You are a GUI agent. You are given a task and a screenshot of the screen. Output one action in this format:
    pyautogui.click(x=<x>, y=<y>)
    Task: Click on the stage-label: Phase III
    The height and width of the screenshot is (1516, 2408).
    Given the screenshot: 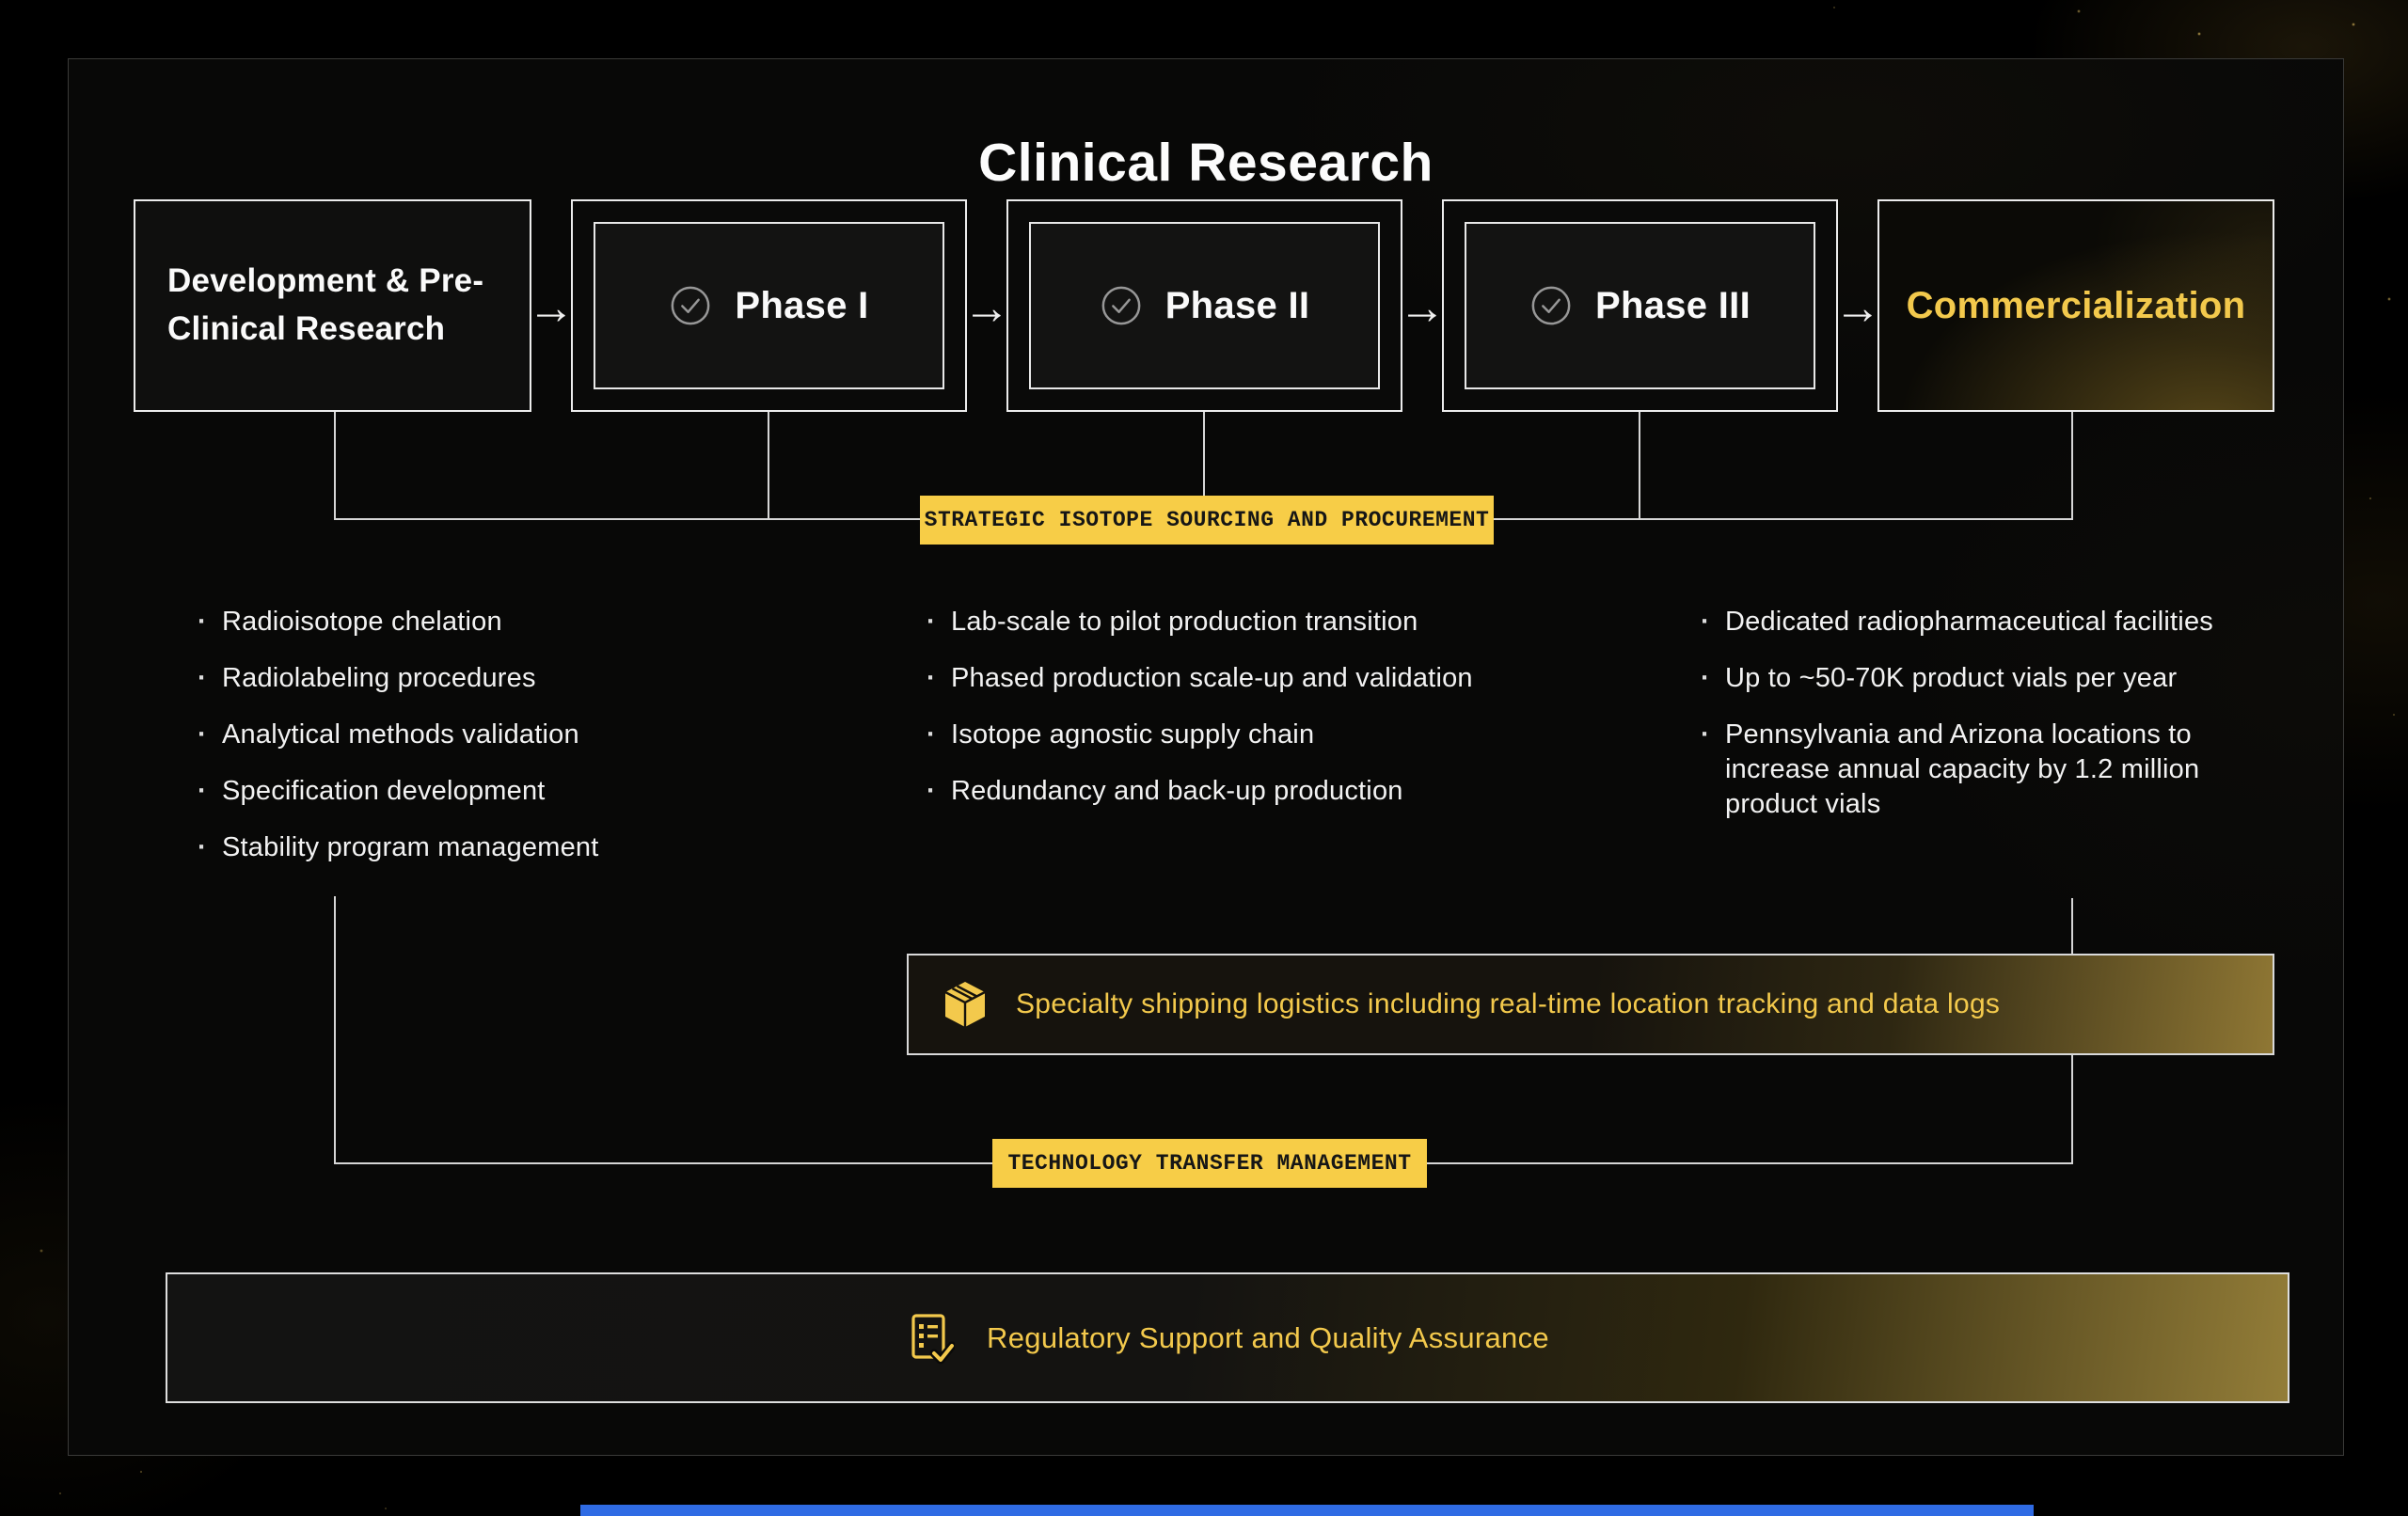 What is the action you would take?
    pyautogui.click(x=1673, y=305)
    